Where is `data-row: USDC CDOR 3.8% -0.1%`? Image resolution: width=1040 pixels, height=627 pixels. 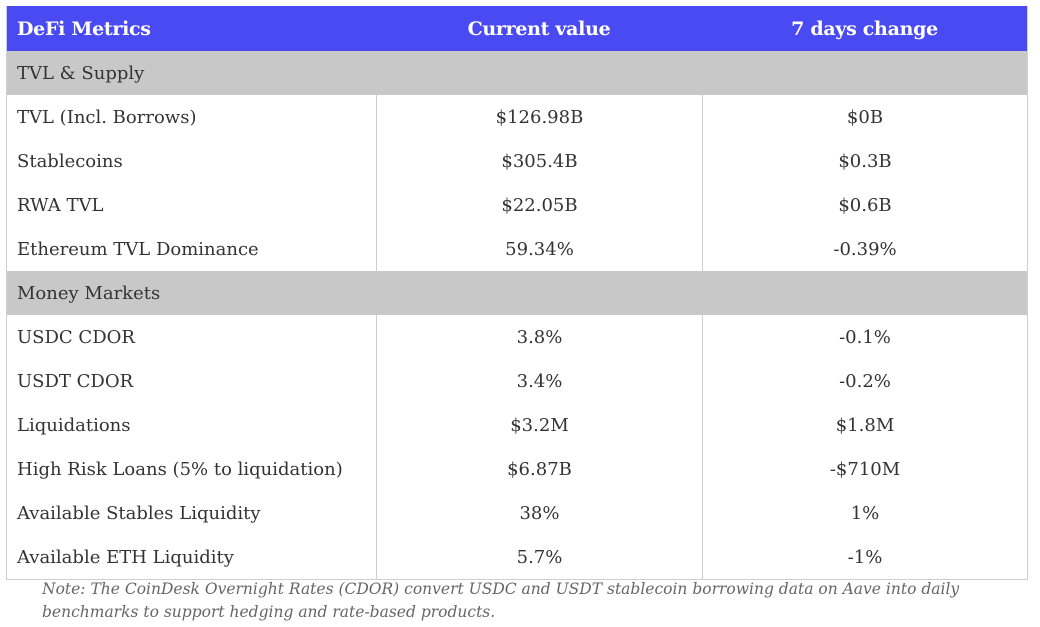 data-row: USDC CDOR 3.8% -0.1% is located at coordinates (517, 337).